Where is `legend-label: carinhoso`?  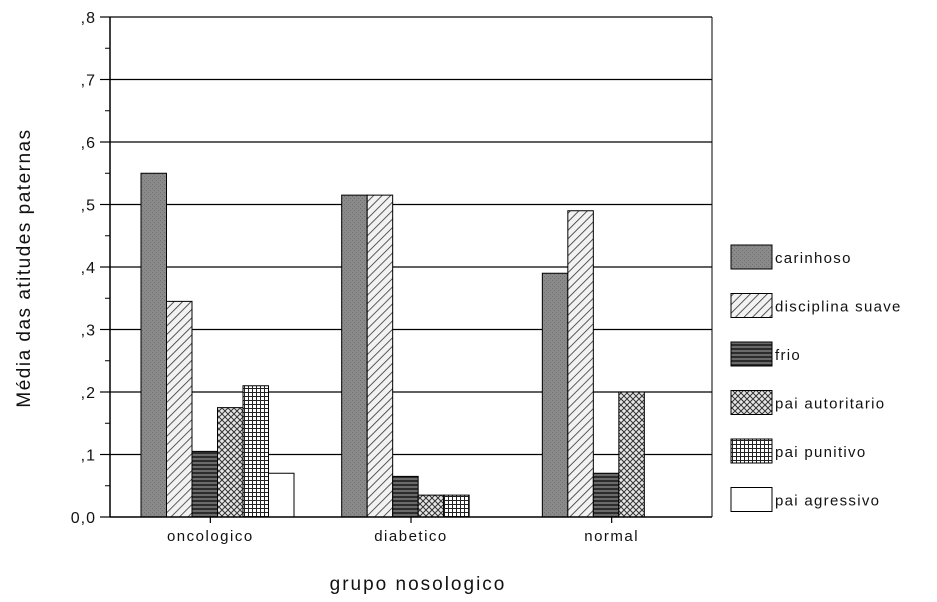
legend-label: carinhoso is located at coordinates (813, 258).